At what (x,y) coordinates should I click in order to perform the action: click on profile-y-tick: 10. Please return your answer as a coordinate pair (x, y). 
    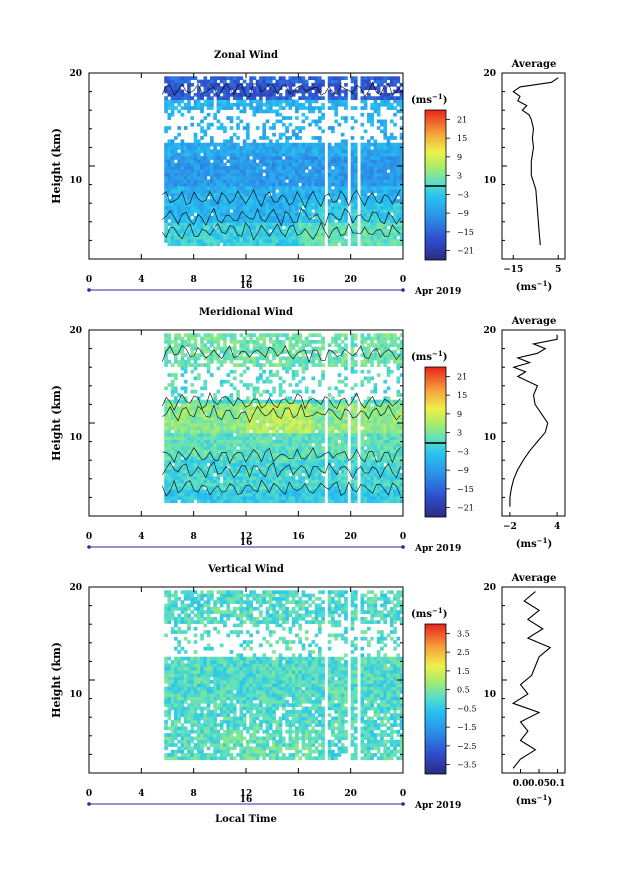
    Looking at the image, I should click on (489, 181).